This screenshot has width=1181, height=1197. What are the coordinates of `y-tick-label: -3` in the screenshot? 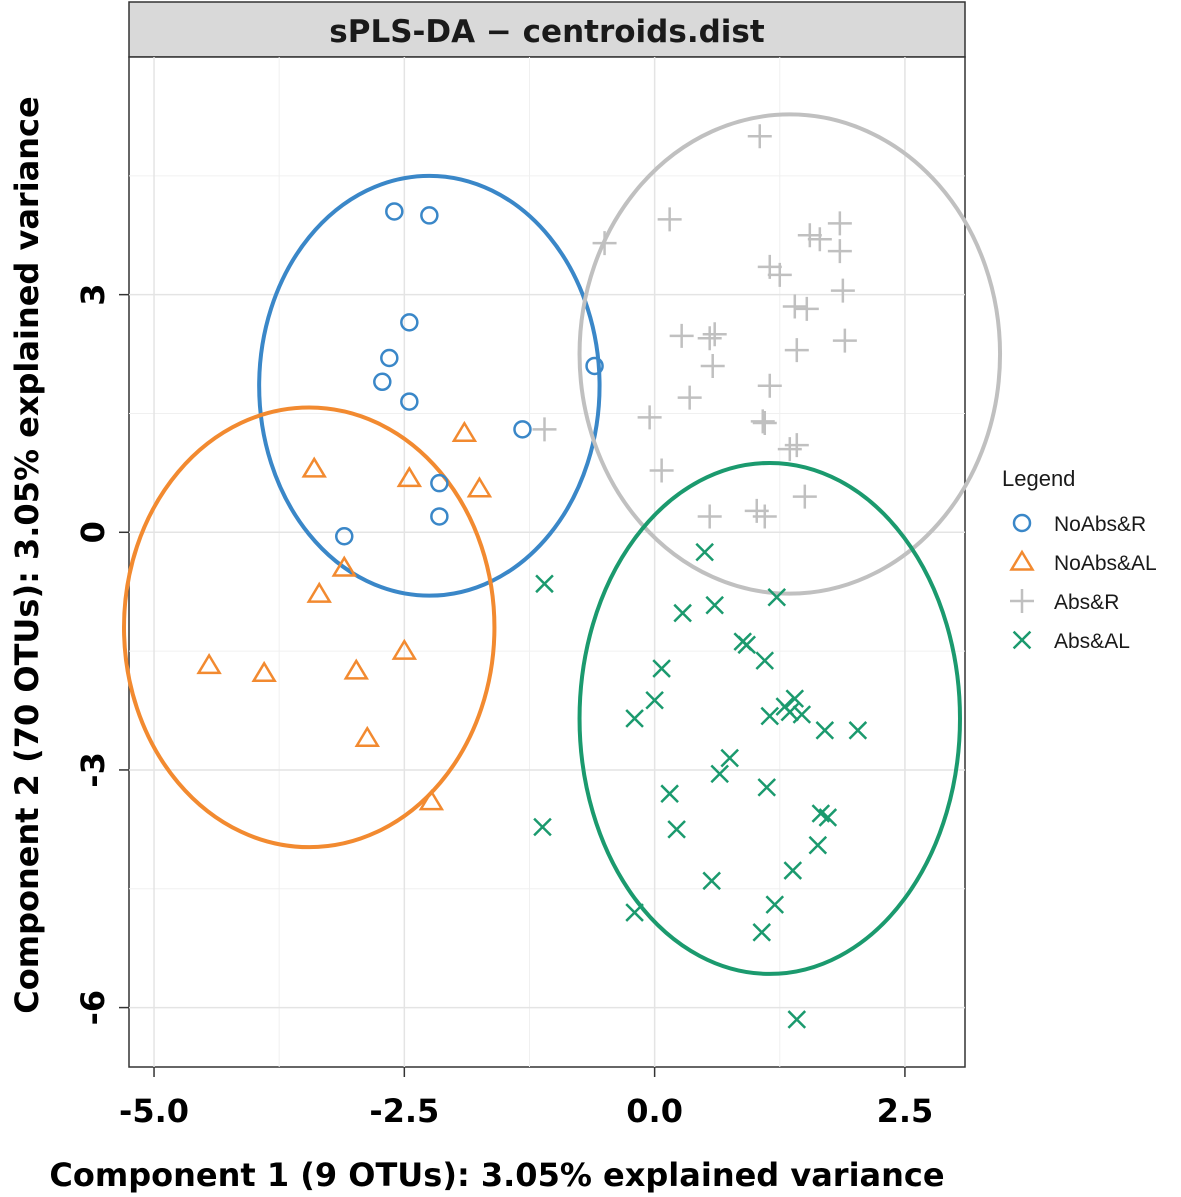 It's located at (93, 770).